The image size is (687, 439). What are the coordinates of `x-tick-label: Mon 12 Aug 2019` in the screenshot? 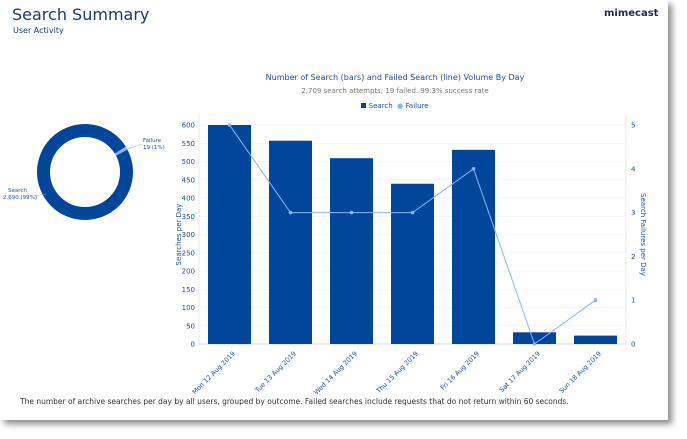 It's located at (214, 373).